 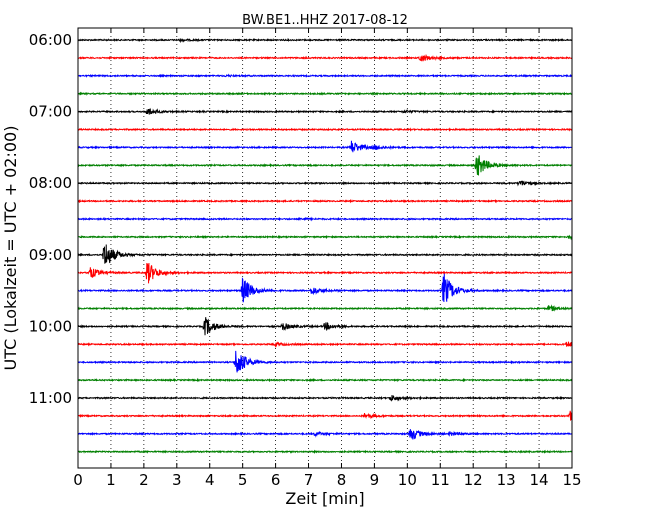 What do you see at coordinates (375, 480) in the screenshot?
I see `x-tick-label: 9` at bounding box center [375, 480].